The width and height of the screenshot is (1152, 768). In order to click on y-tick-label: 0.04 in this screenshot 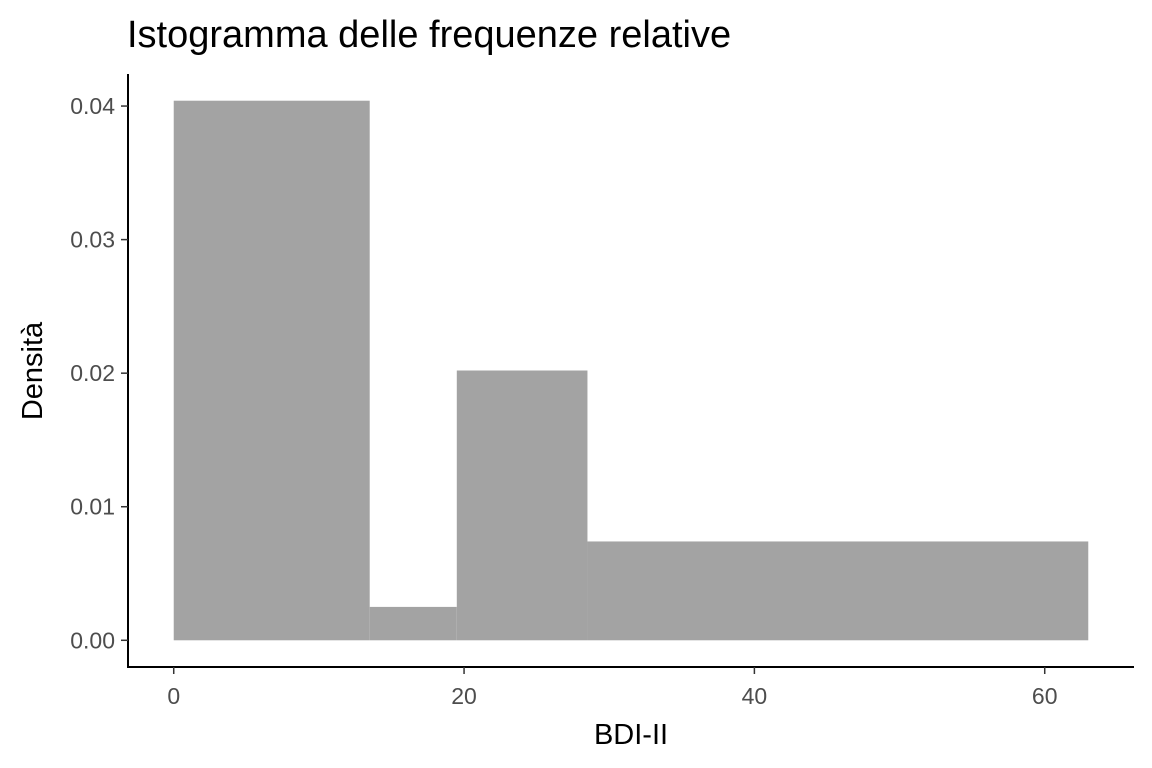, I will do `click(92, 106)`.